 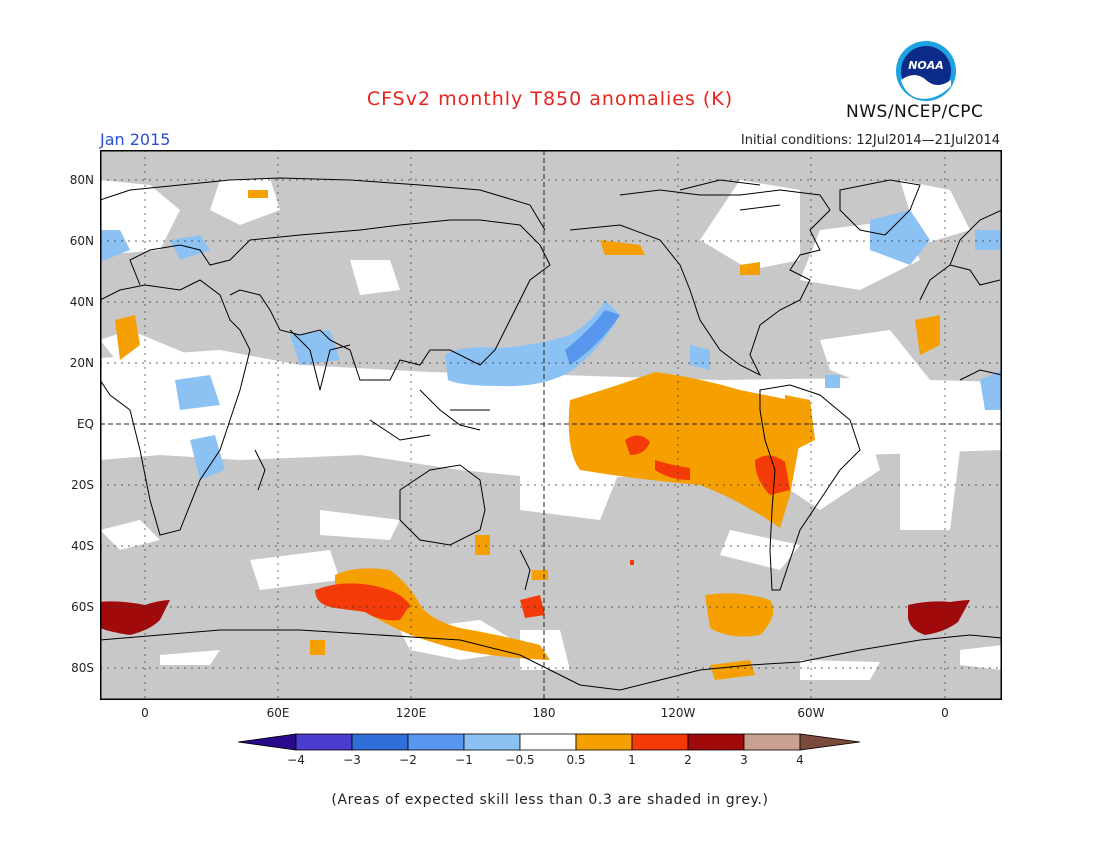 What do you see at coordinates (800, 760) in the screenshot?
I see `colorbar-label: 4` at bounding box center [800, 760].